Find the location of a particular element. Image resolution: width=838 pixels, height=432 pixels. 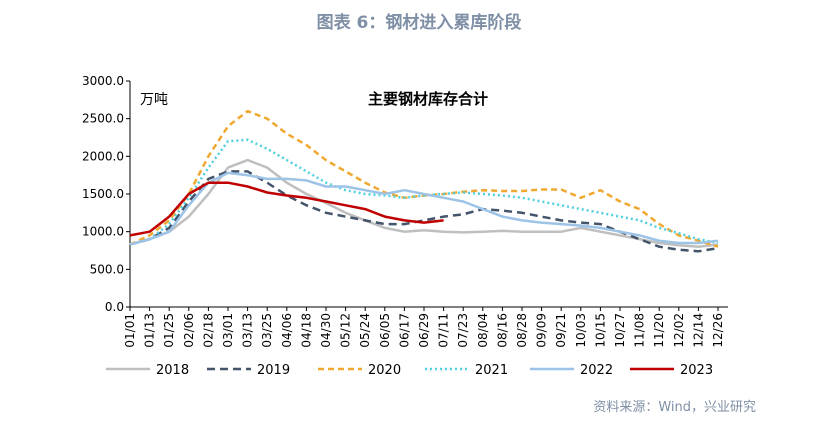

x-tick-label: 03/25 is located at coordinates (267, 330).